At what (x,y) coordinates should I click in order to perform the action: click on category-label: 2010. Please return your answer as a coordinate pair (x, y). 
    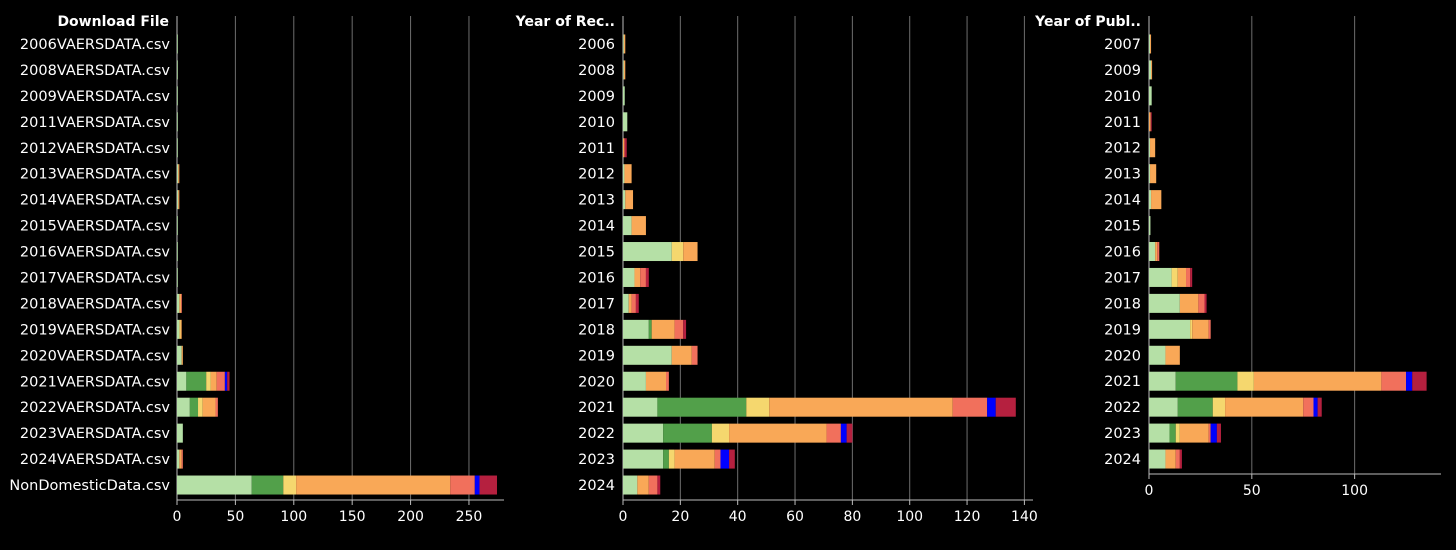
    Looking at the image, I should click on (1122, 97).